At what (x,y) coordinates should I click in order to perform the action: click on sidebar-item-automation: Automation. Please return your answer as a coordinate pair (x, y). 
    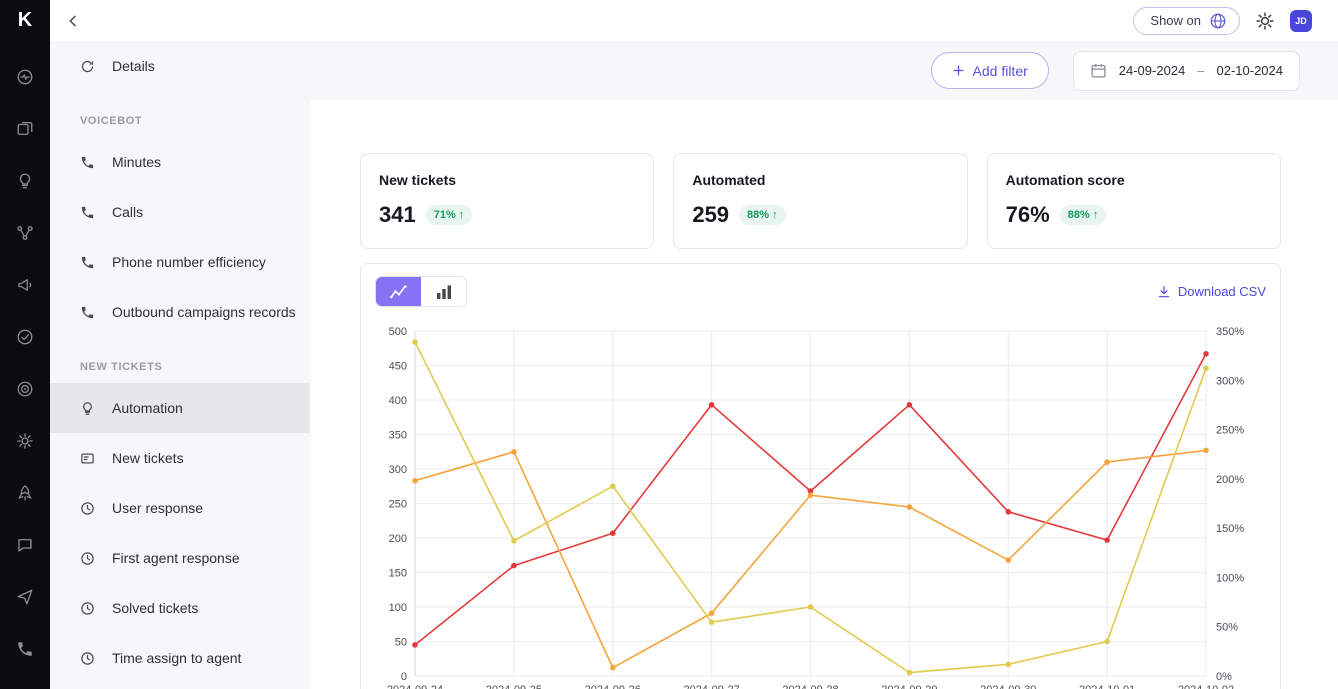
    Looking at the image, I should click on (180, 408).